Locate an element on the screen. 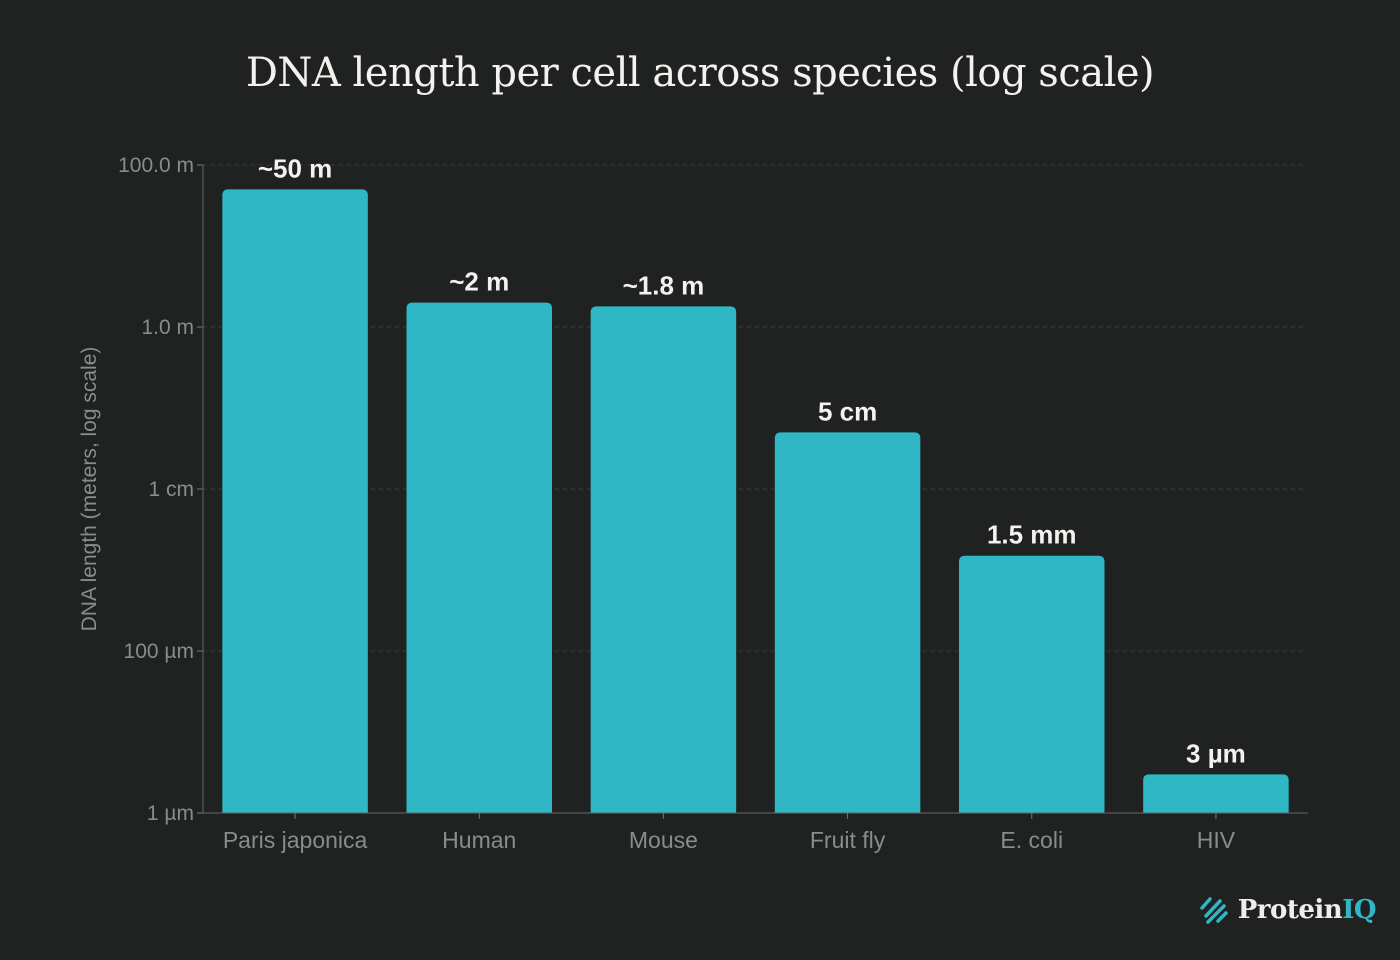 This screenshot has width=1400, height=960. y-tick-label: 100.0 m is located at coordinates (156, 165).